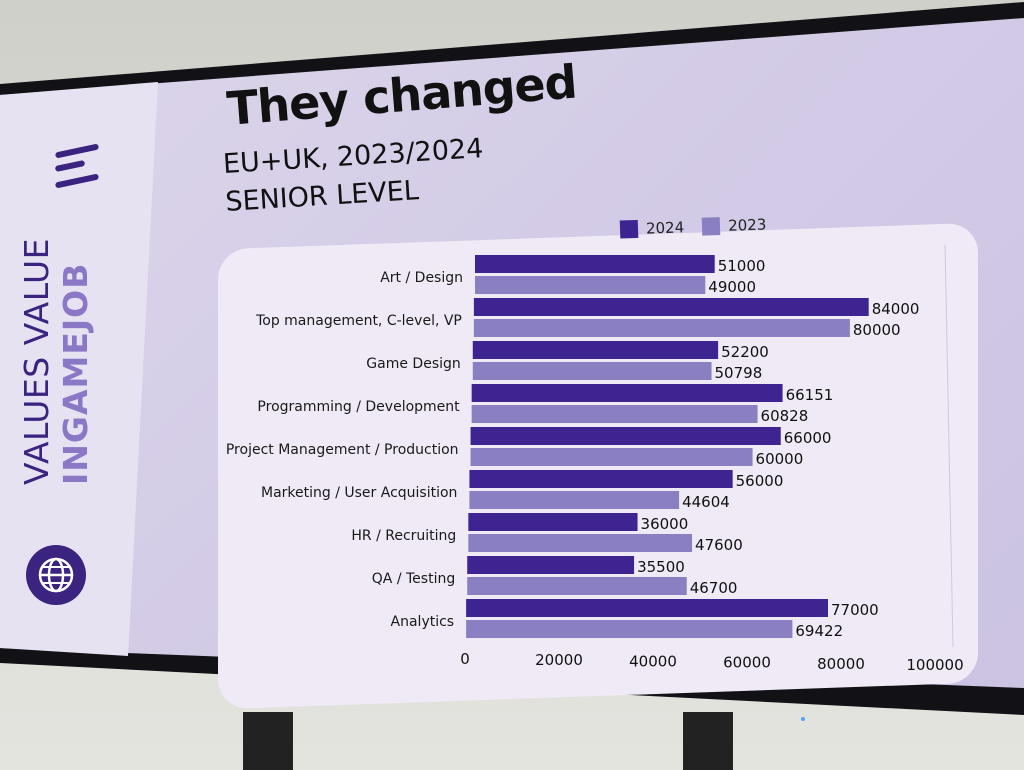  I want to click on x-tick-label: 60000, so click(747, 663).